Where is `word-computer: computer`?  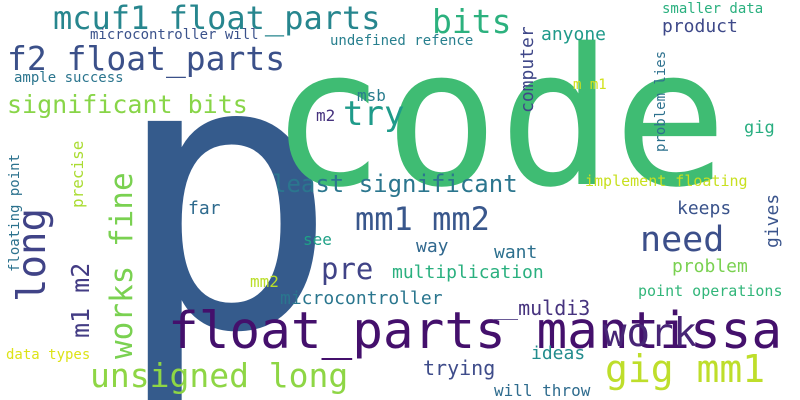 word-computer: computer is located at coordinates (527, 69).